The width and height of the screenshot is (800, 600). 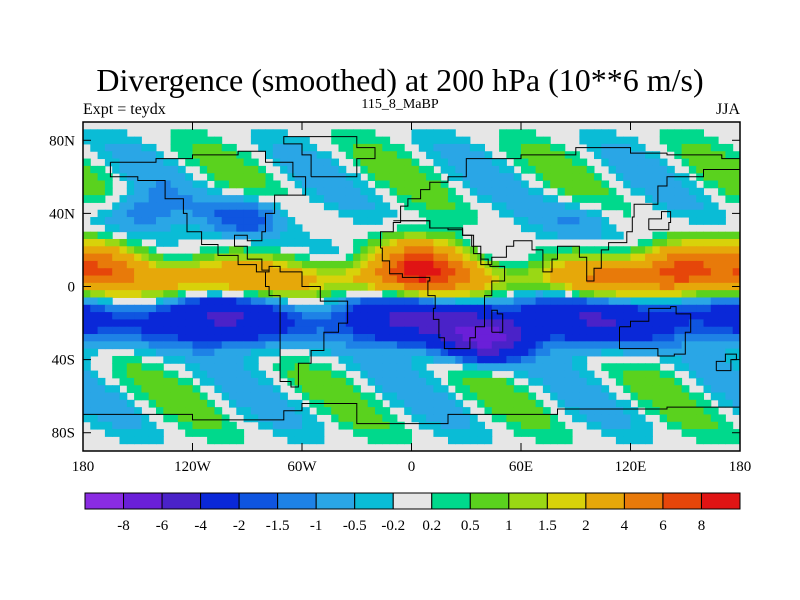 I want to click on experiment-label: Expt = teydx, so click(x=124, y=109).